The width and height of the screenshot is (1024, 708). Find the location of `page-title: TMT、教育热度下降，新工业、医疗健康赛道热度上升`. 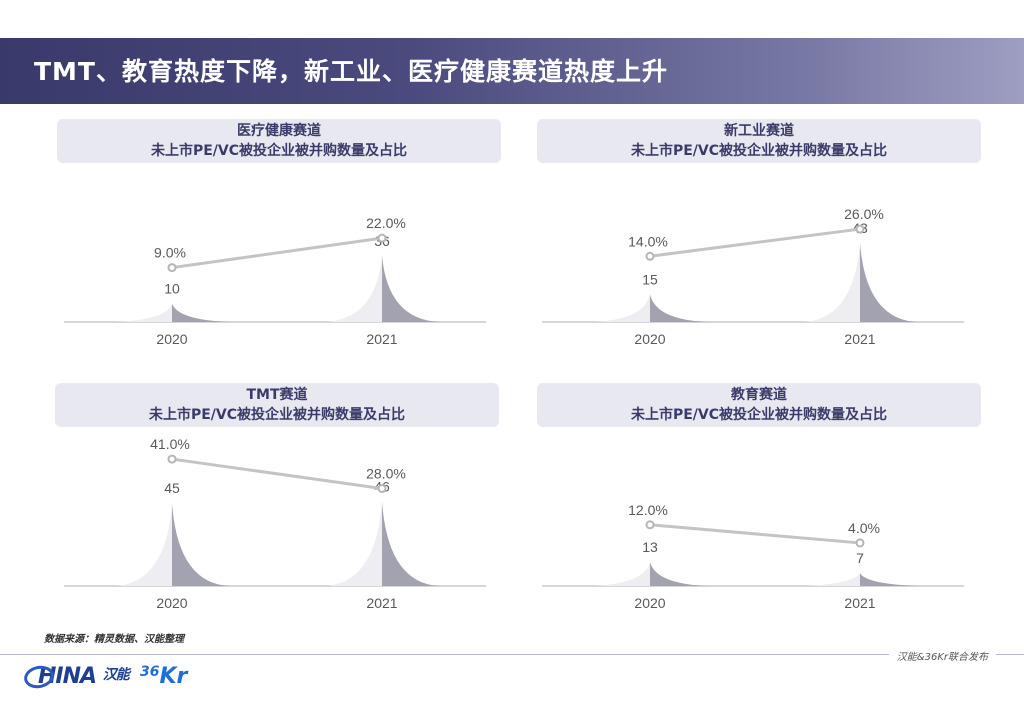

page-title: TMT、教育热度下降，新工业、医疗健康赛道热度上升 is located at coordinates (351, 71).